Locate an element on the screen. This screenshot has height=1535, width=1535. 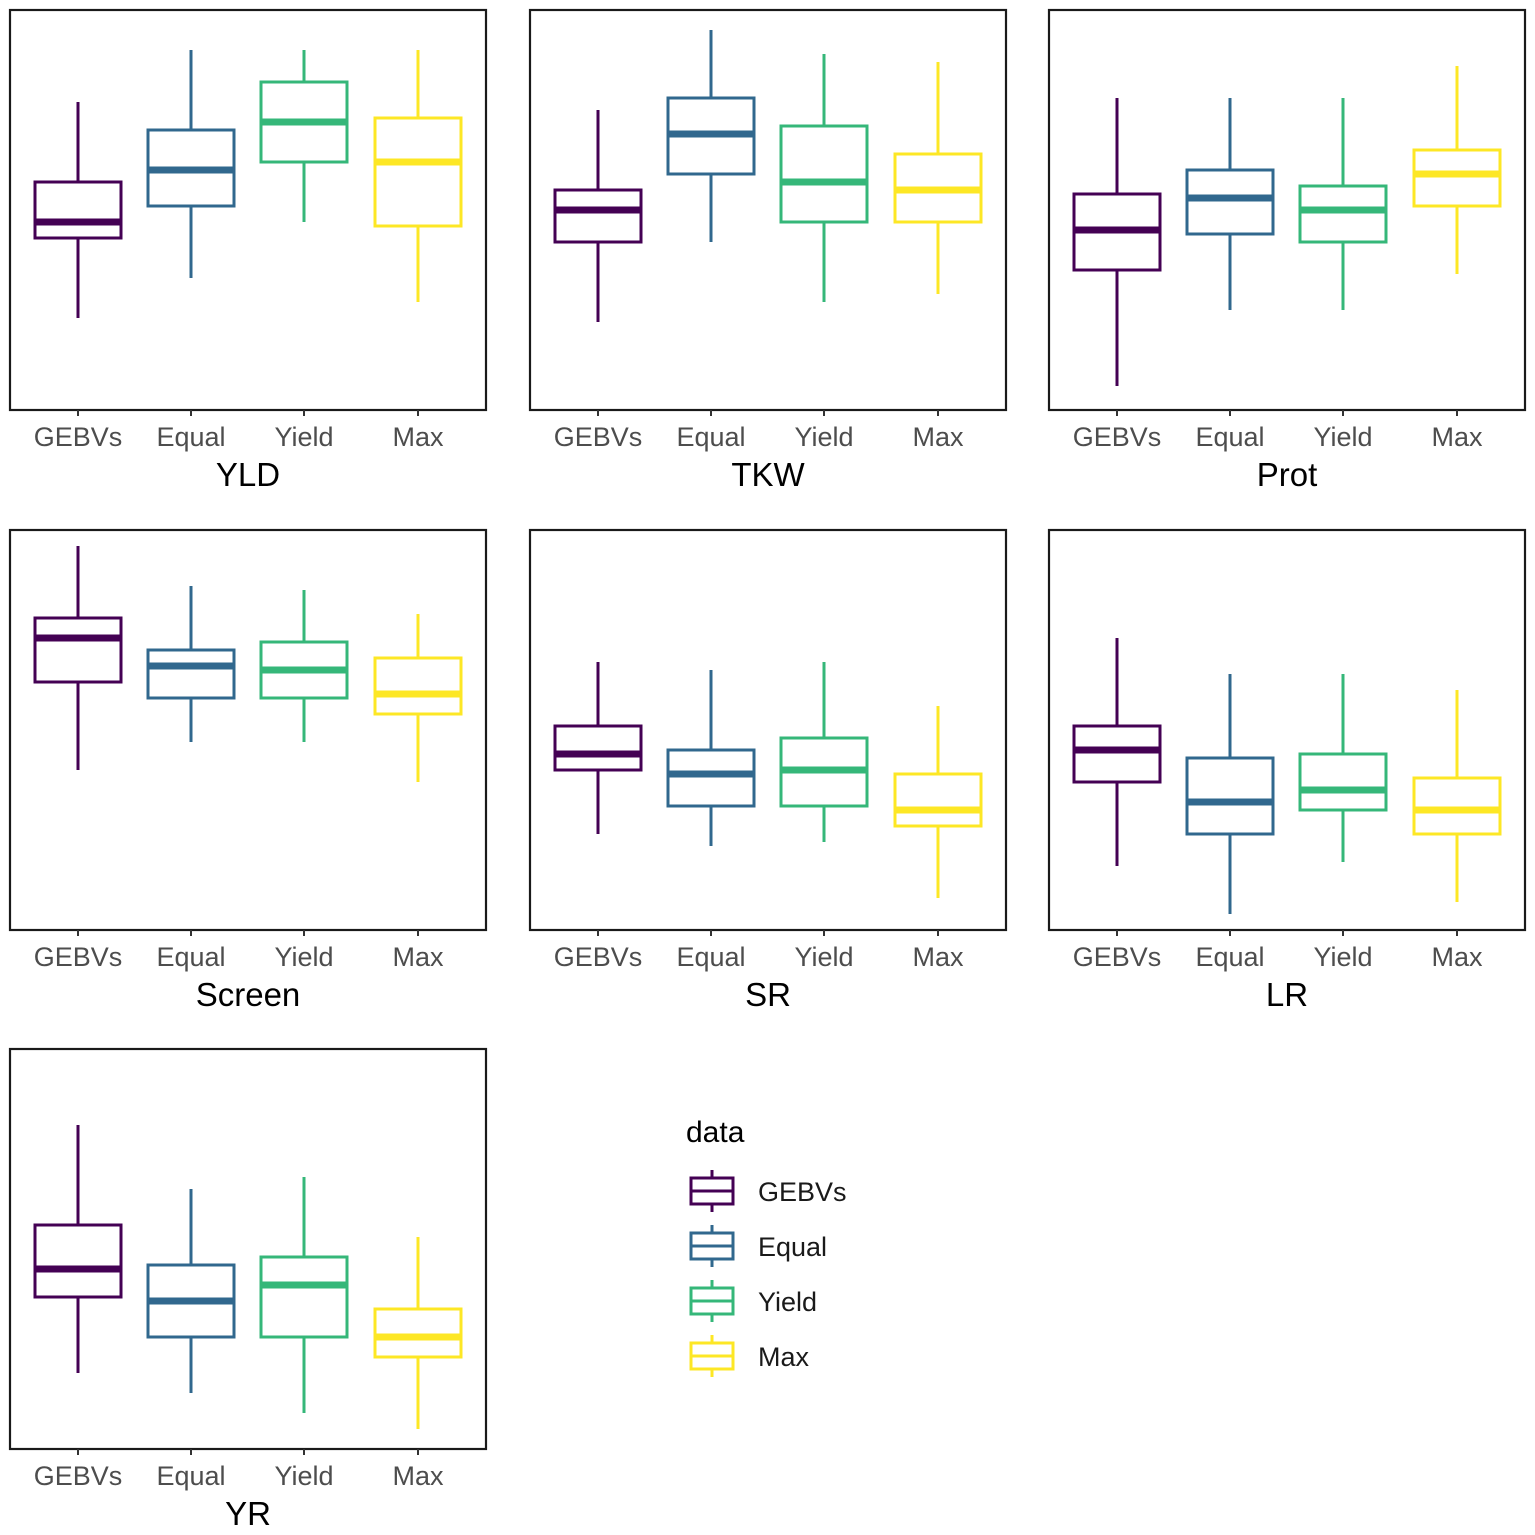
box-lr-yield is located at coordinates (1343, 768).